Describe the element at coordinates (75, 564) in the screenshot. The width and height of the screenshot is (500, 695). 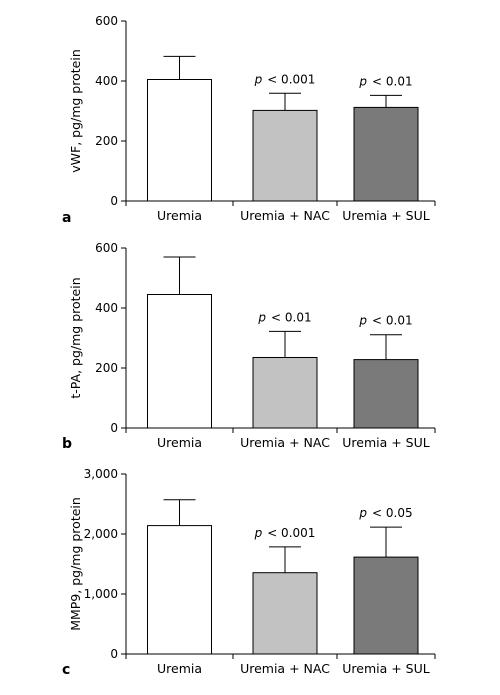
I see `y-axis-label: MMP9, pg/mg protein` at that location.